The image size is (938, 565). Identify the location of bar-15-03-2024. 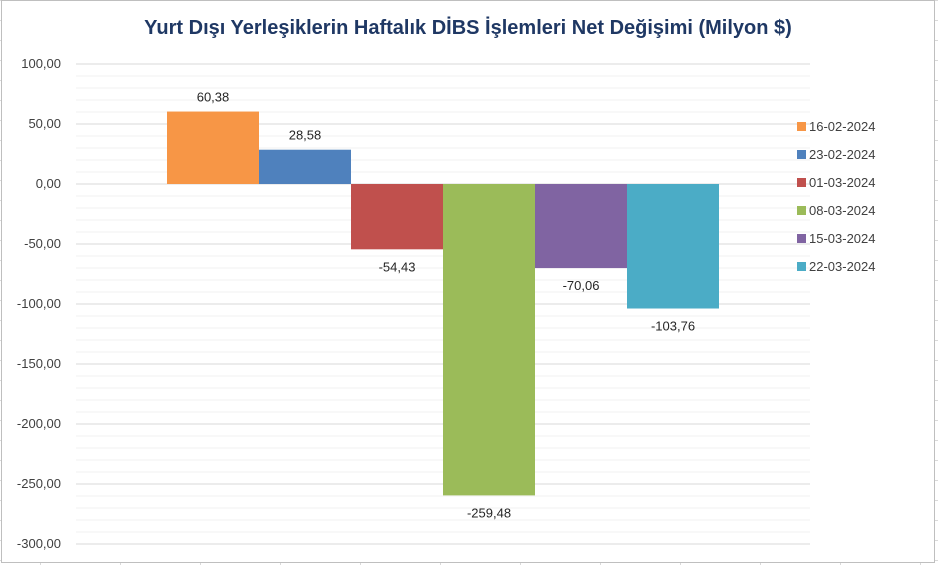
(581, 226).